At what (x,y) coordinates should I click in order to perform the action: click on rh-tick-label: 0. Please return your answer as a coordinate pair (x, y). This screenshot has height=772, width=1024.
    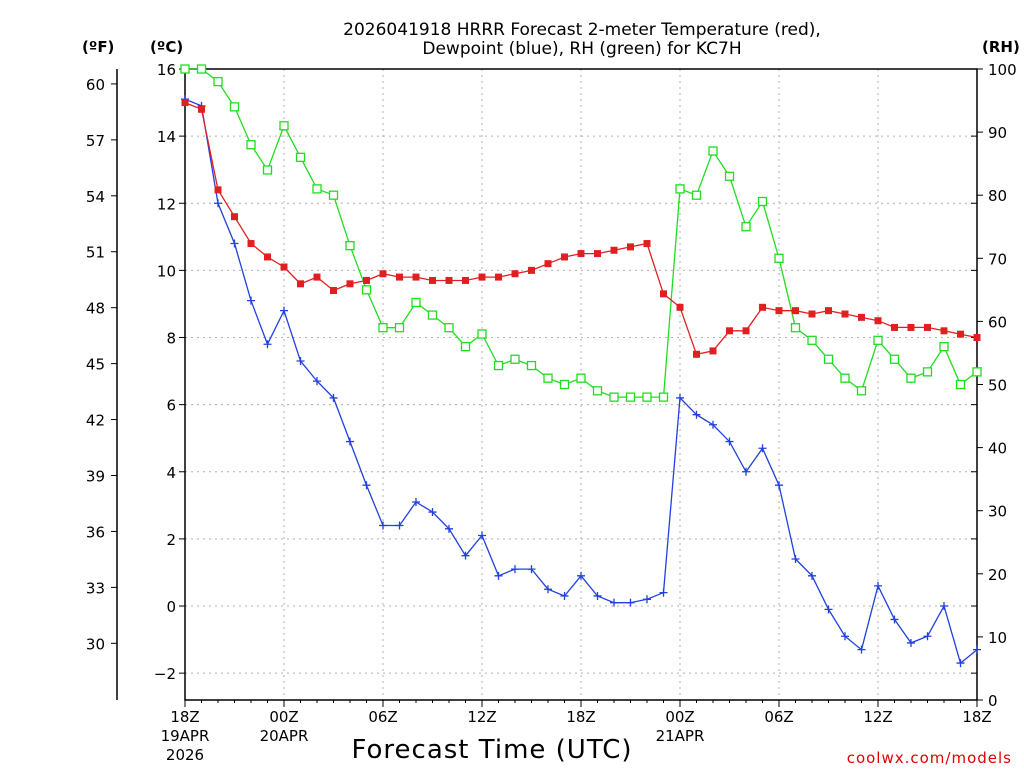
    Looking at the image, I should click on (993, 701).